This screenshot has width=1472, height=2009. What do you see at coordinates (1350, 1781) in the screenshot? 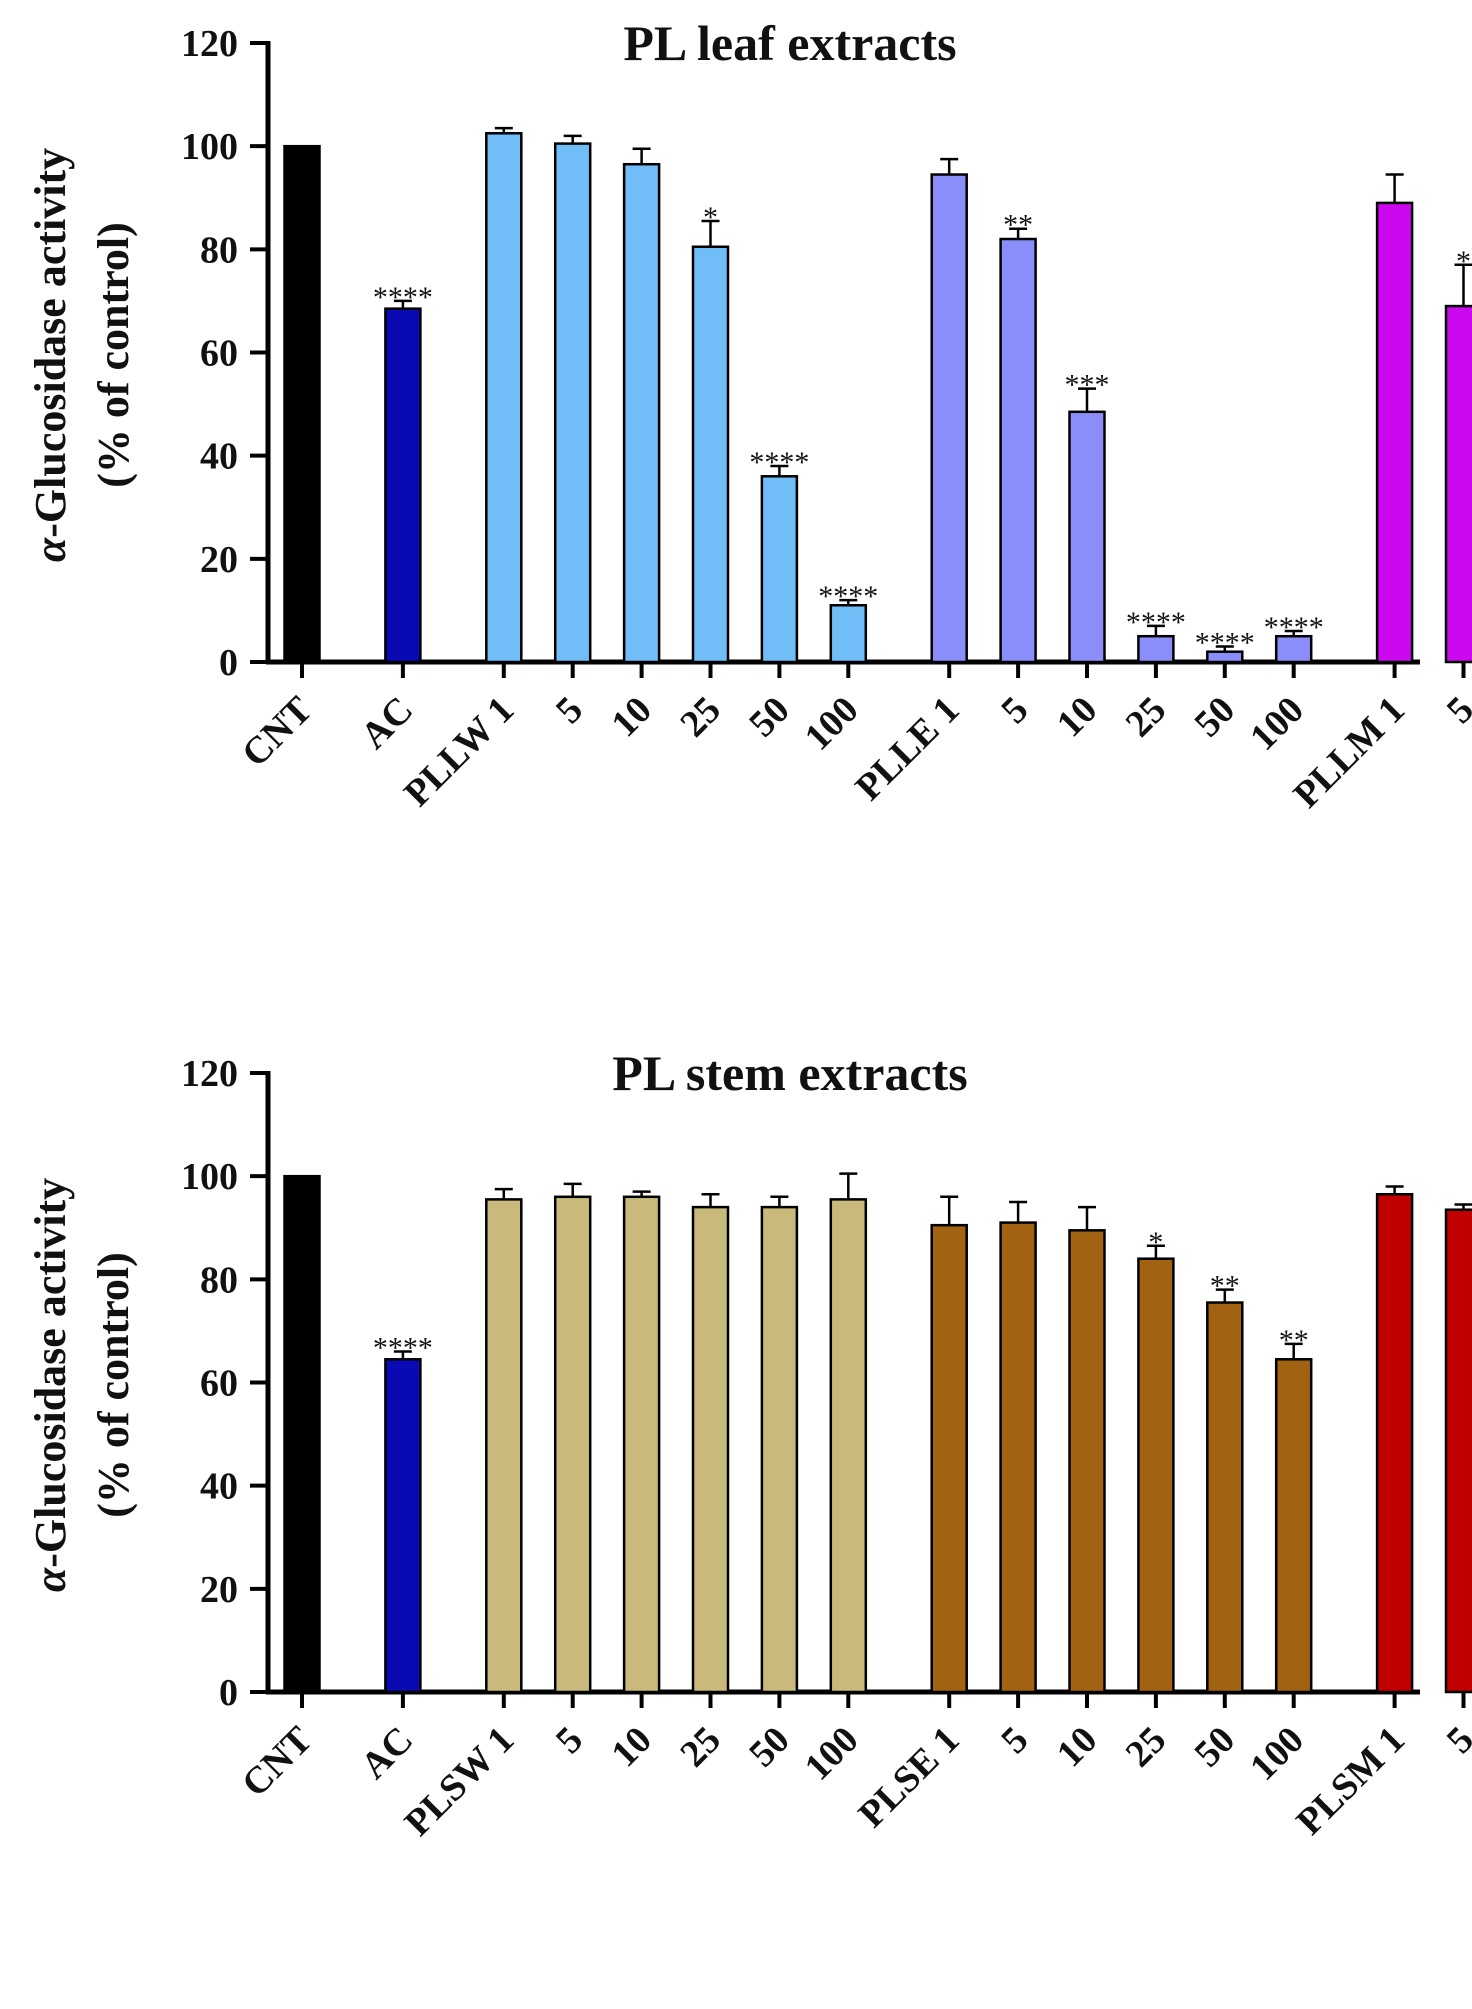
I see `category-label: PLSM 1` at bounding box center [1350, 1781].